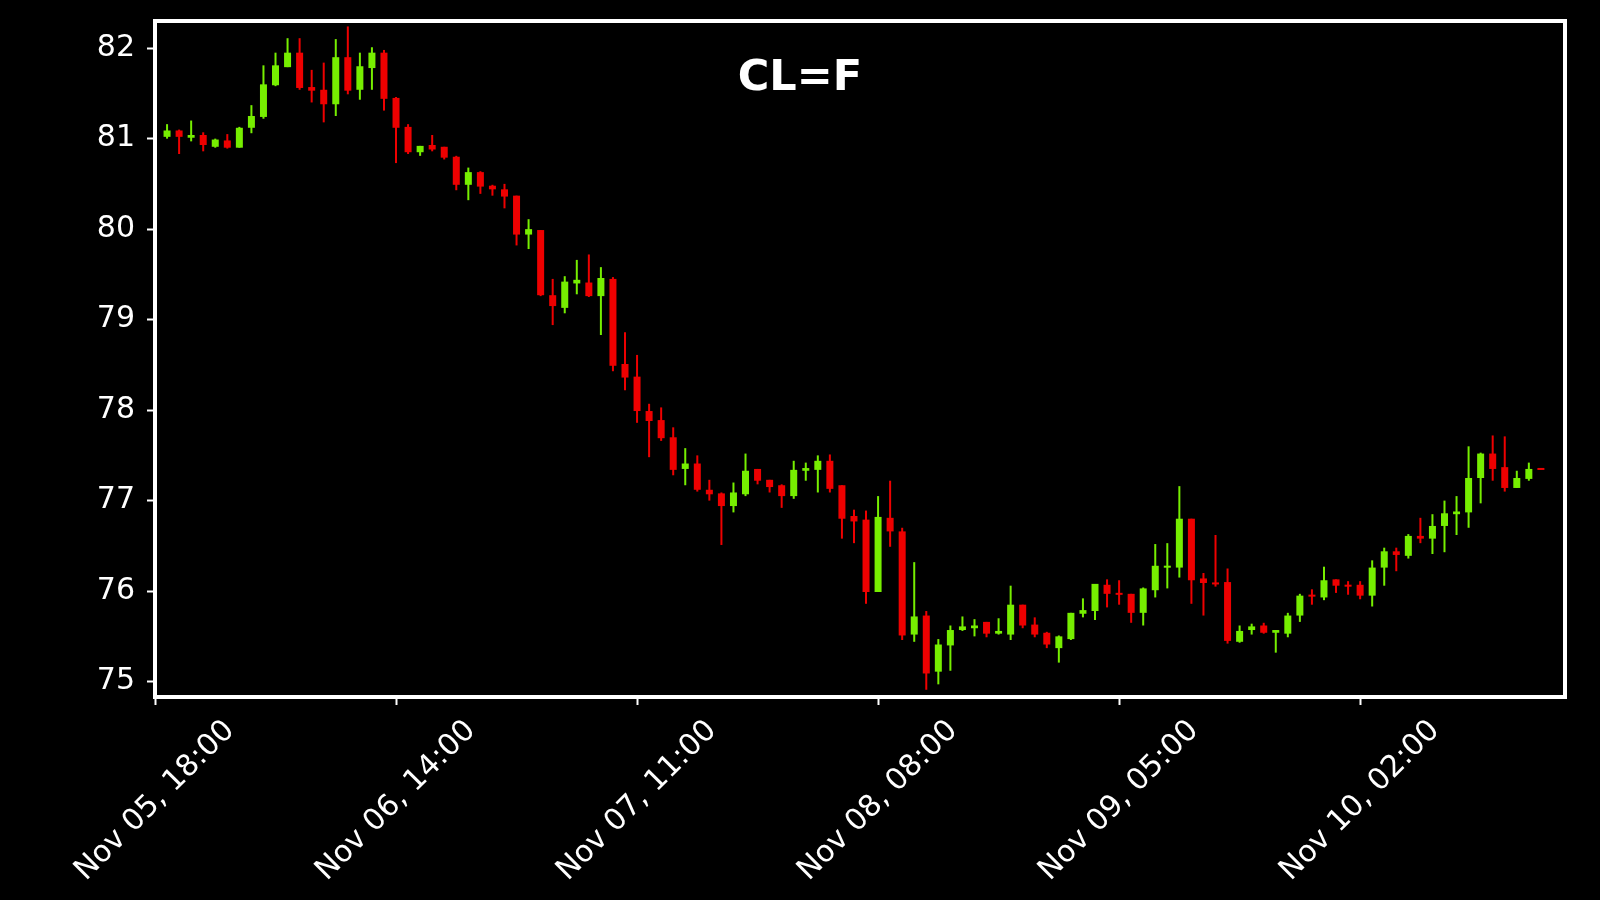 This screenshot has width=1600, height=900. I want to click on y-tick-label: 78, so click(115, 407).